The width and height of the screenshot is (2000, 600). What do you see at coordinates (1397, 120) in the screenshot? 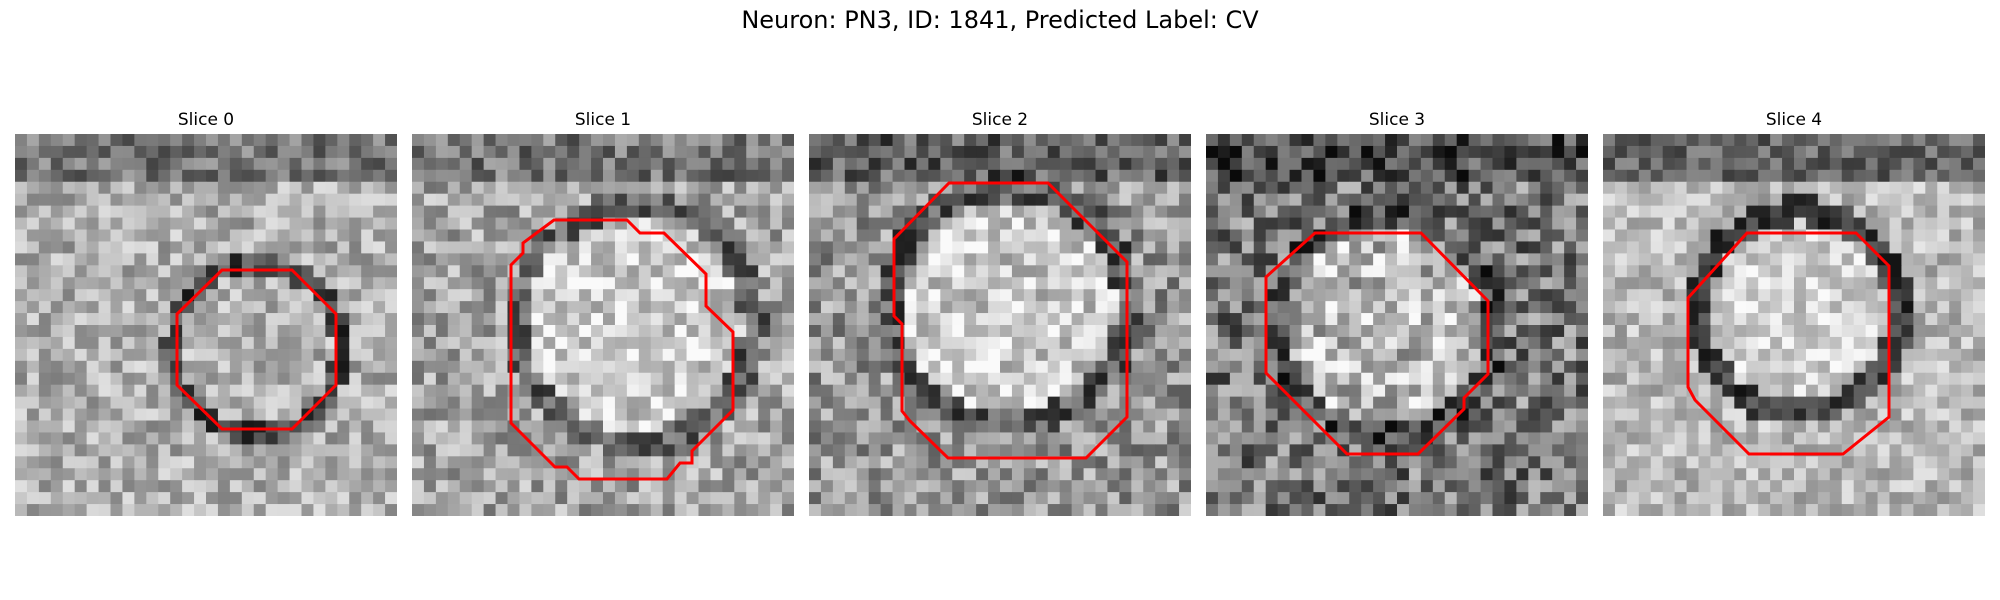
I see `slice-title-3: Slice 3` at bounding box center [1397, 120].